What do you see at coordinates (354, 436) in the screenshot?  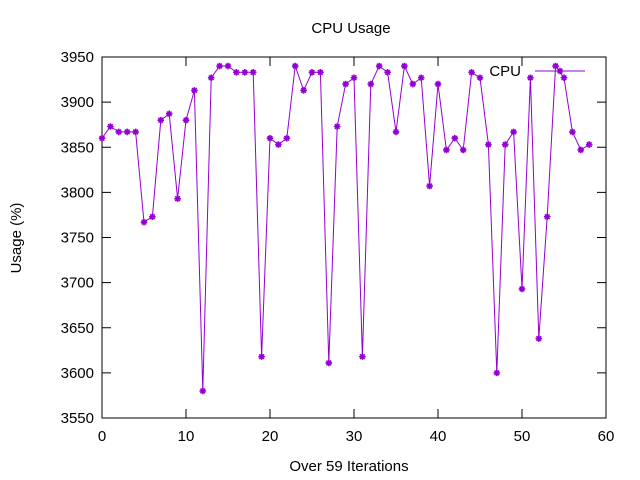 I see `x-tick-label: 30` at bounding box center [354, 436].